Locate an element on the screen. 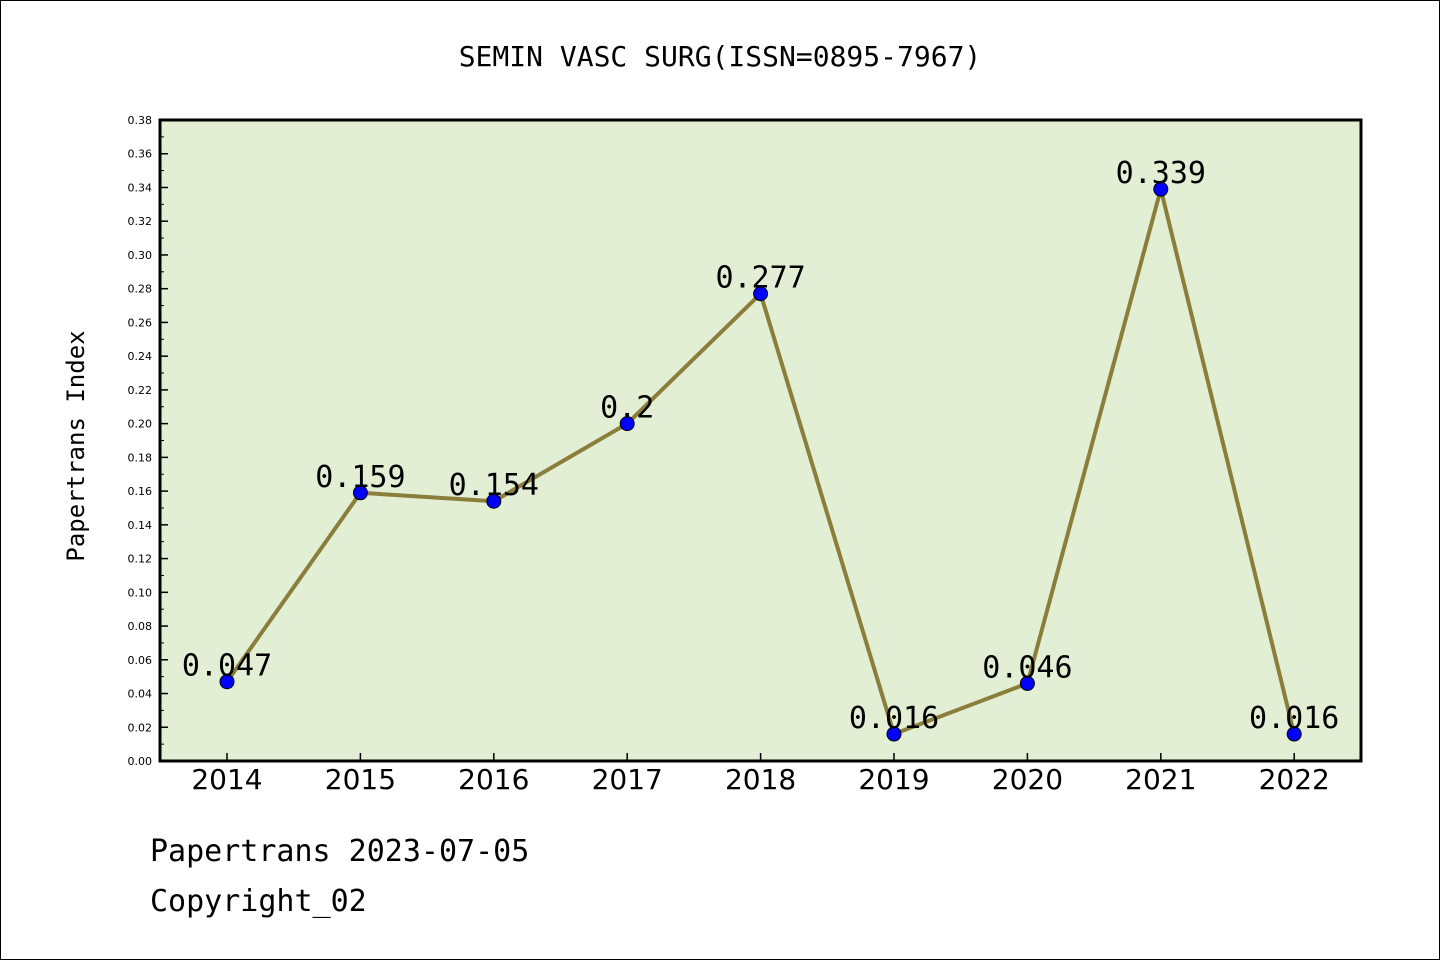 The height and width of the screenshot is (960, 1440). y-axis-title: Papertrans Index is located at coordinates (76, 445).